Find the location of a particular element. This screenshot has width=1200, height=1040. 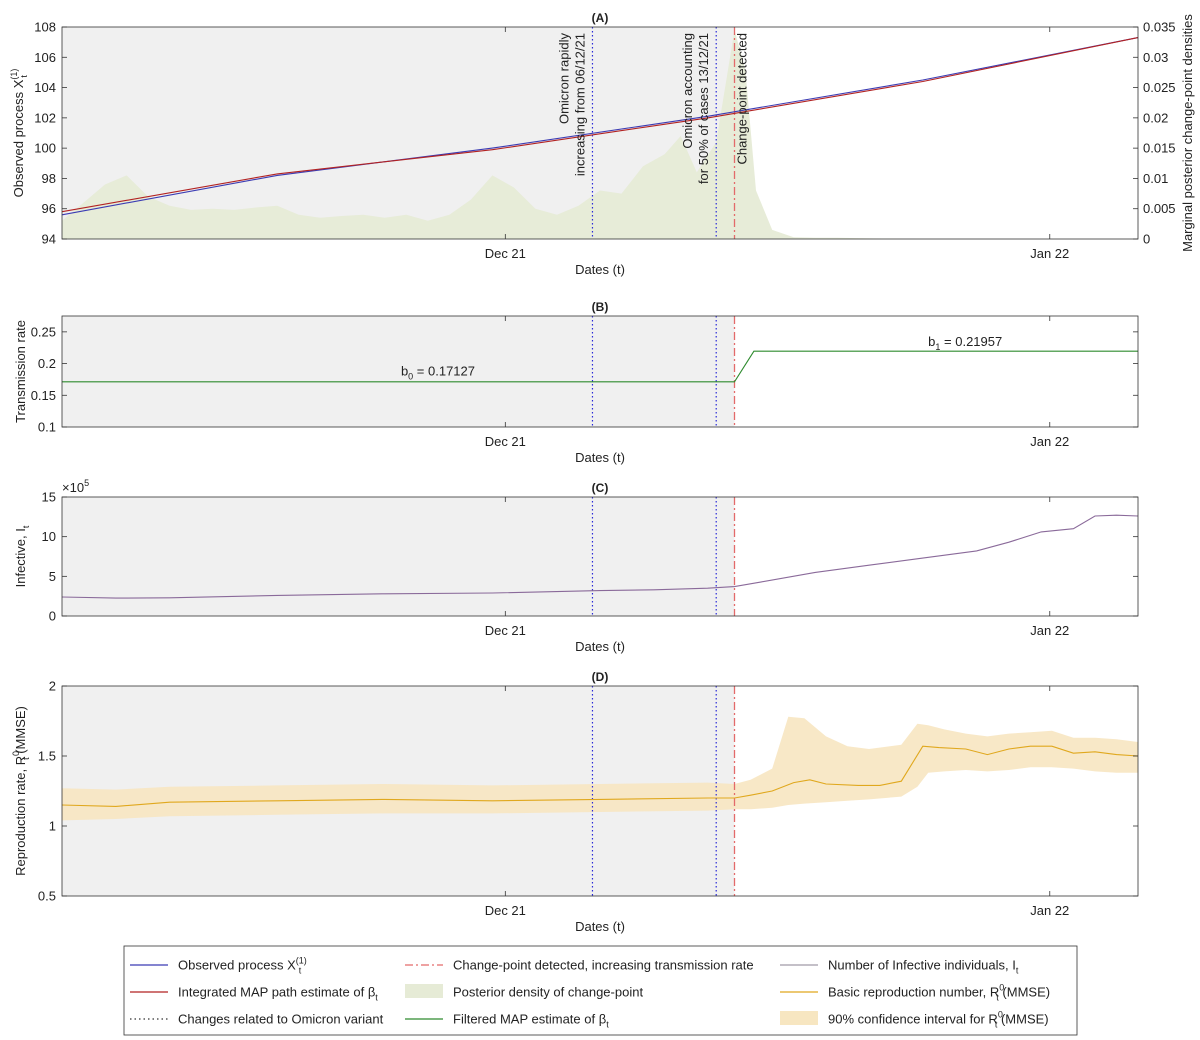

y-right-tick-label: 0.025 is located at coordinates (1159, 87).